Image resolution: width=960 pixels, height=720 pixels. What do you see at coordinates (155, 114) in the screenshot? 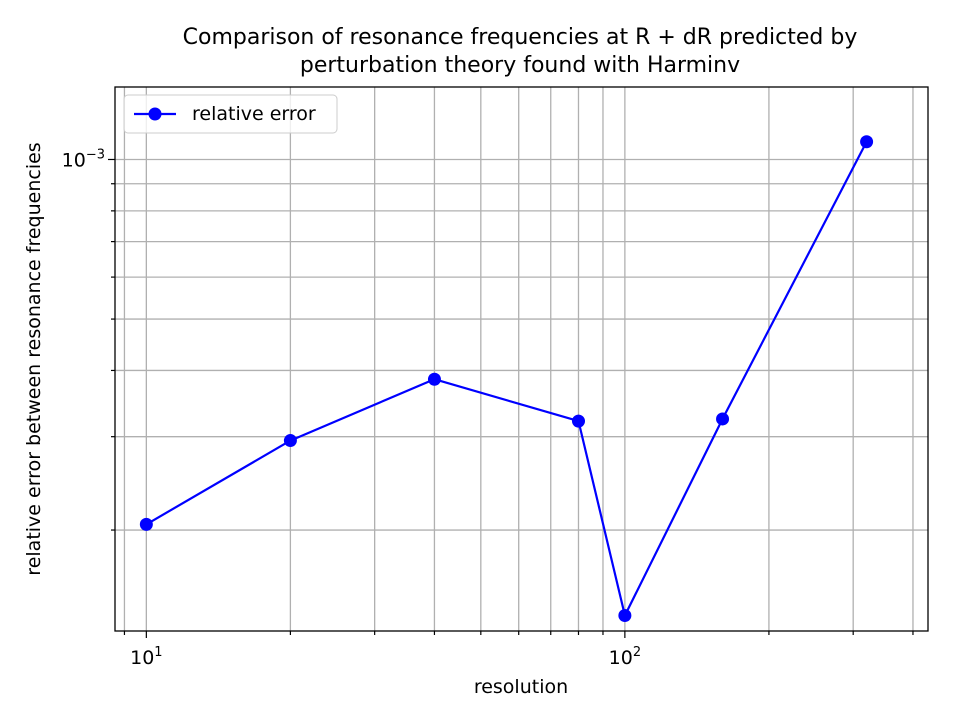
I see `legend-marker-swatch` at bounding box center [155, 114].